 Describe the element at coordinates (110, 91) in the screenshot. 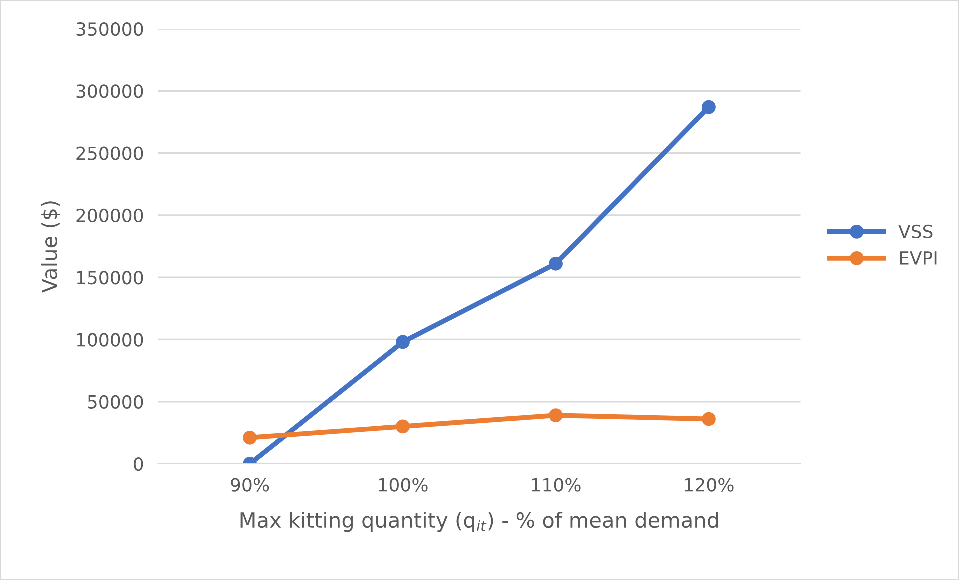

I see `y-tick-label: 300000` at that location.